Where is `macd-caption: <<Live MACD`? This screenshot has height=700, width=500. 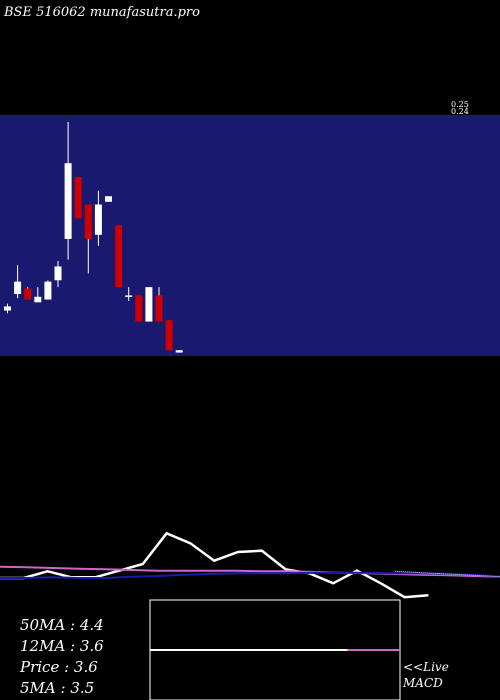
macd-caption: <<Live MACD is located at coordinates (425, 675).